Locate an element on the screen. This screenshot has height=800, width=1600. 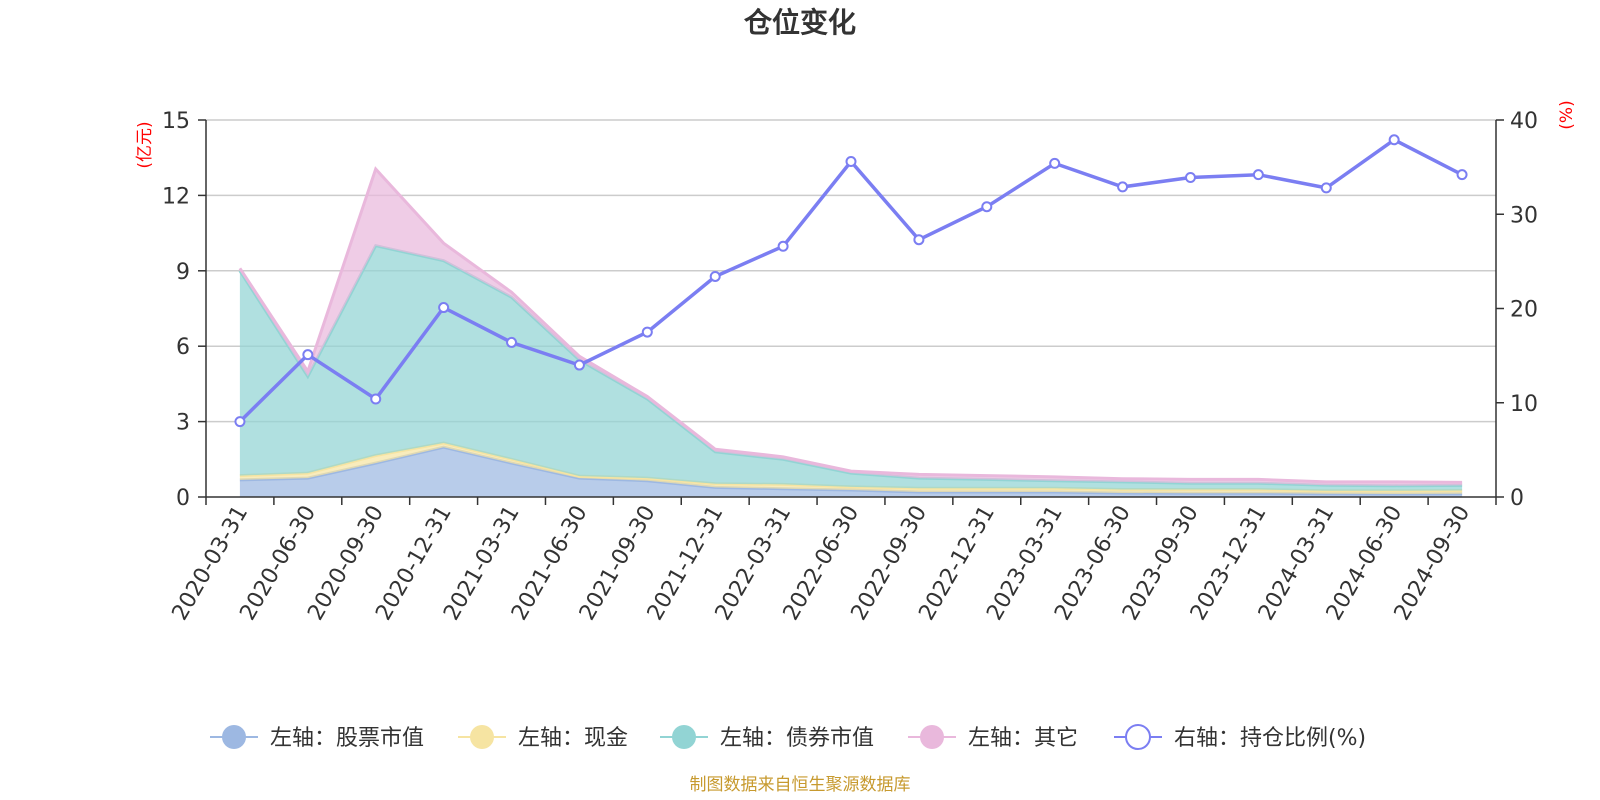
legend-item: 左轴：股票市值 is located at coordinates (317, 738).